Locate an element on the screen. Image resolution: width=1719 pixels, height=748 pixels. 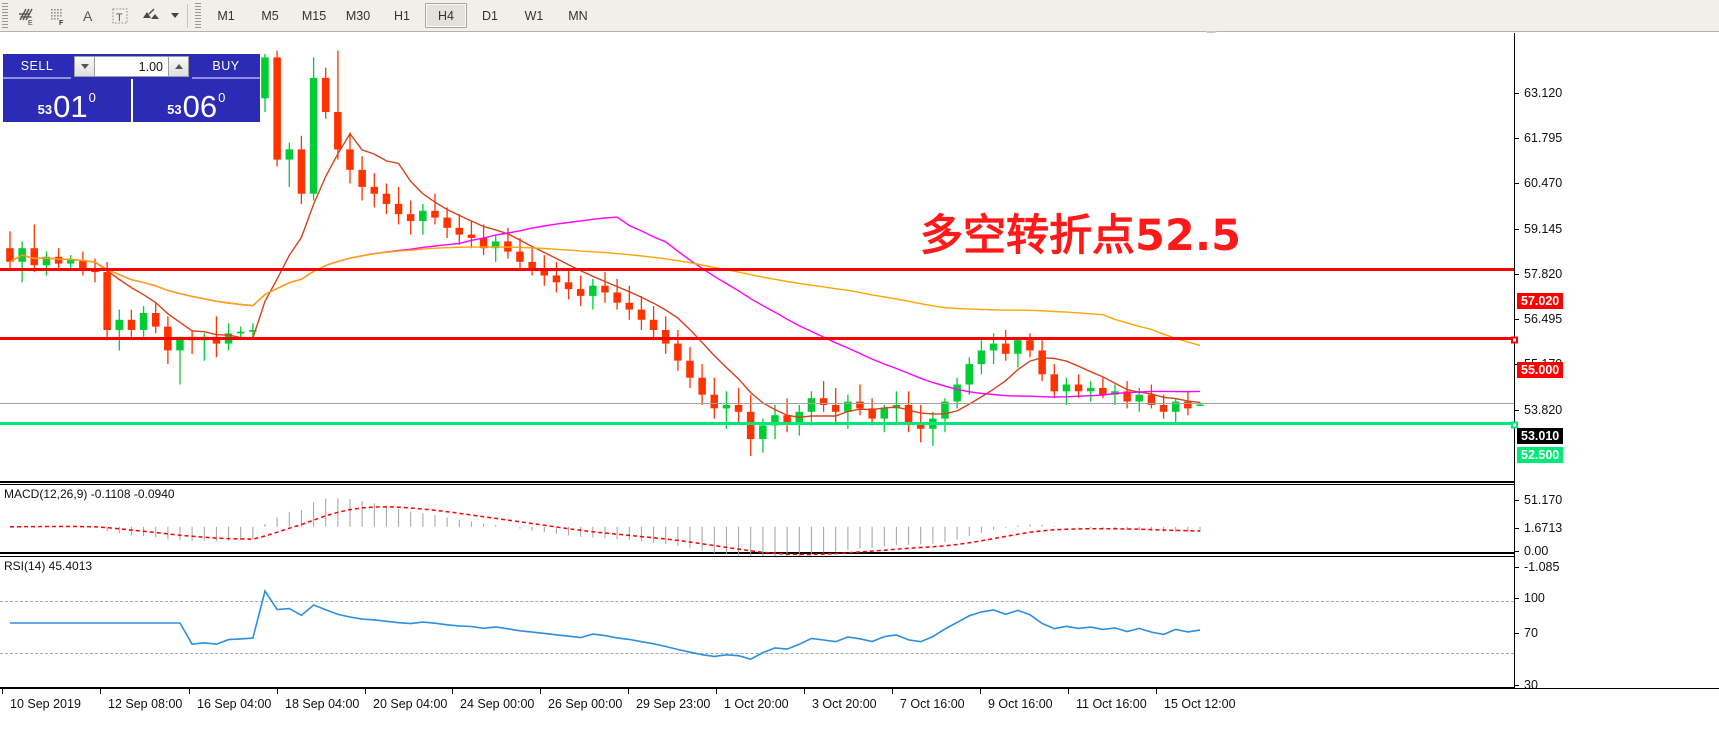
time-tick: 10 Sep 2019 is located at coordinates (41, 700).